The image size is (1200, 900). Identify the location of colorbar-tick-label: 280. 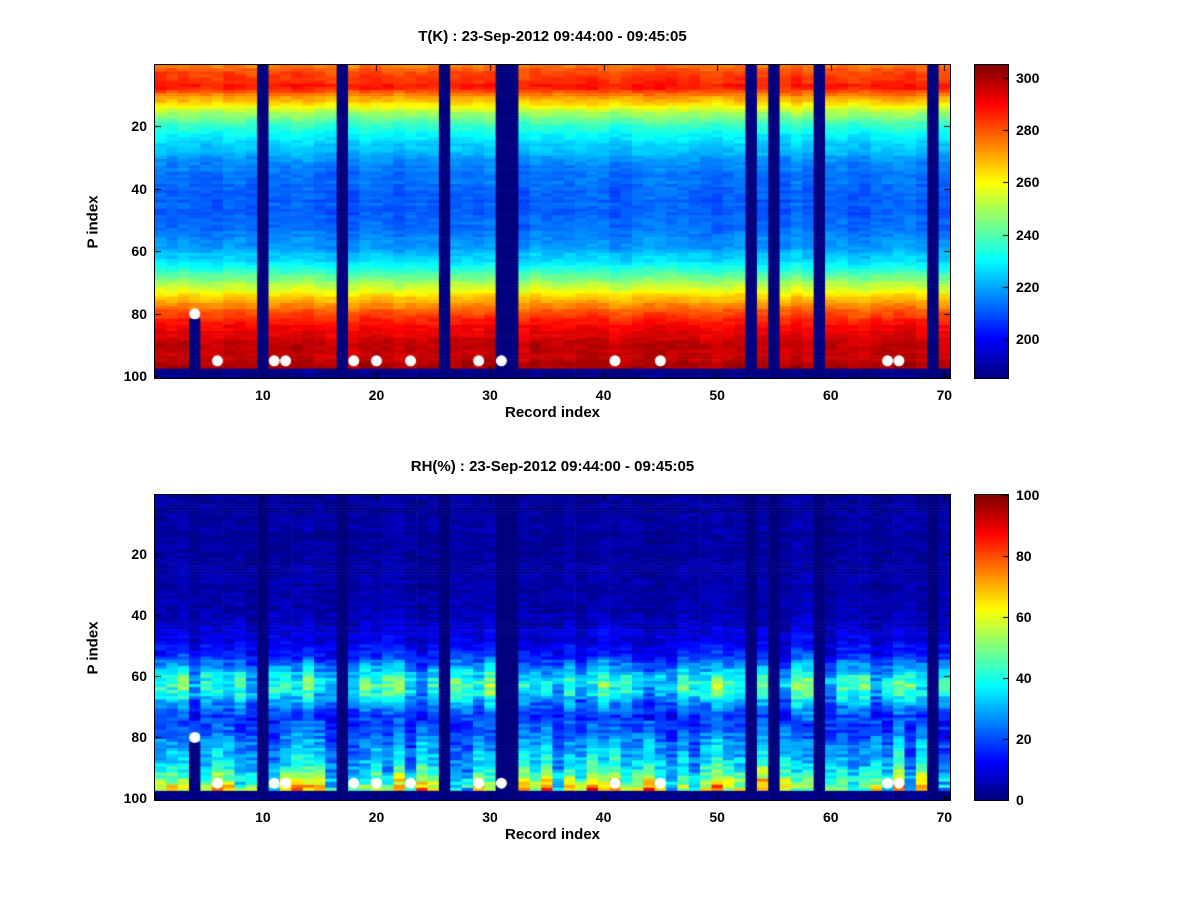
(1028, 130).